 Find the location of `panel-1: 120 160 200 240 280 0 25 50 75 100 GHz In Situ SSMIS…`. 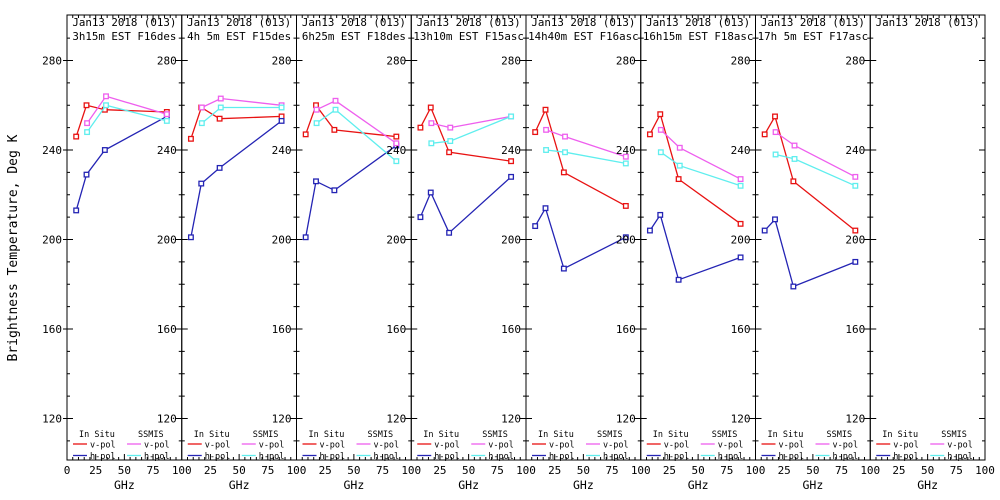

panel-1: 120 160 200 240 280 0 25 50 75 100 GHz In Situ SSMIS… is located at coordinates (117, 253).